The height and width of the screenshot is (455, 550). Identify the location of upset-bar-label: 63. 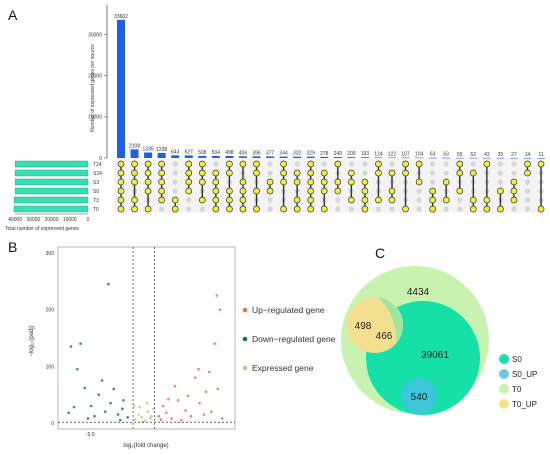
(446, 155).